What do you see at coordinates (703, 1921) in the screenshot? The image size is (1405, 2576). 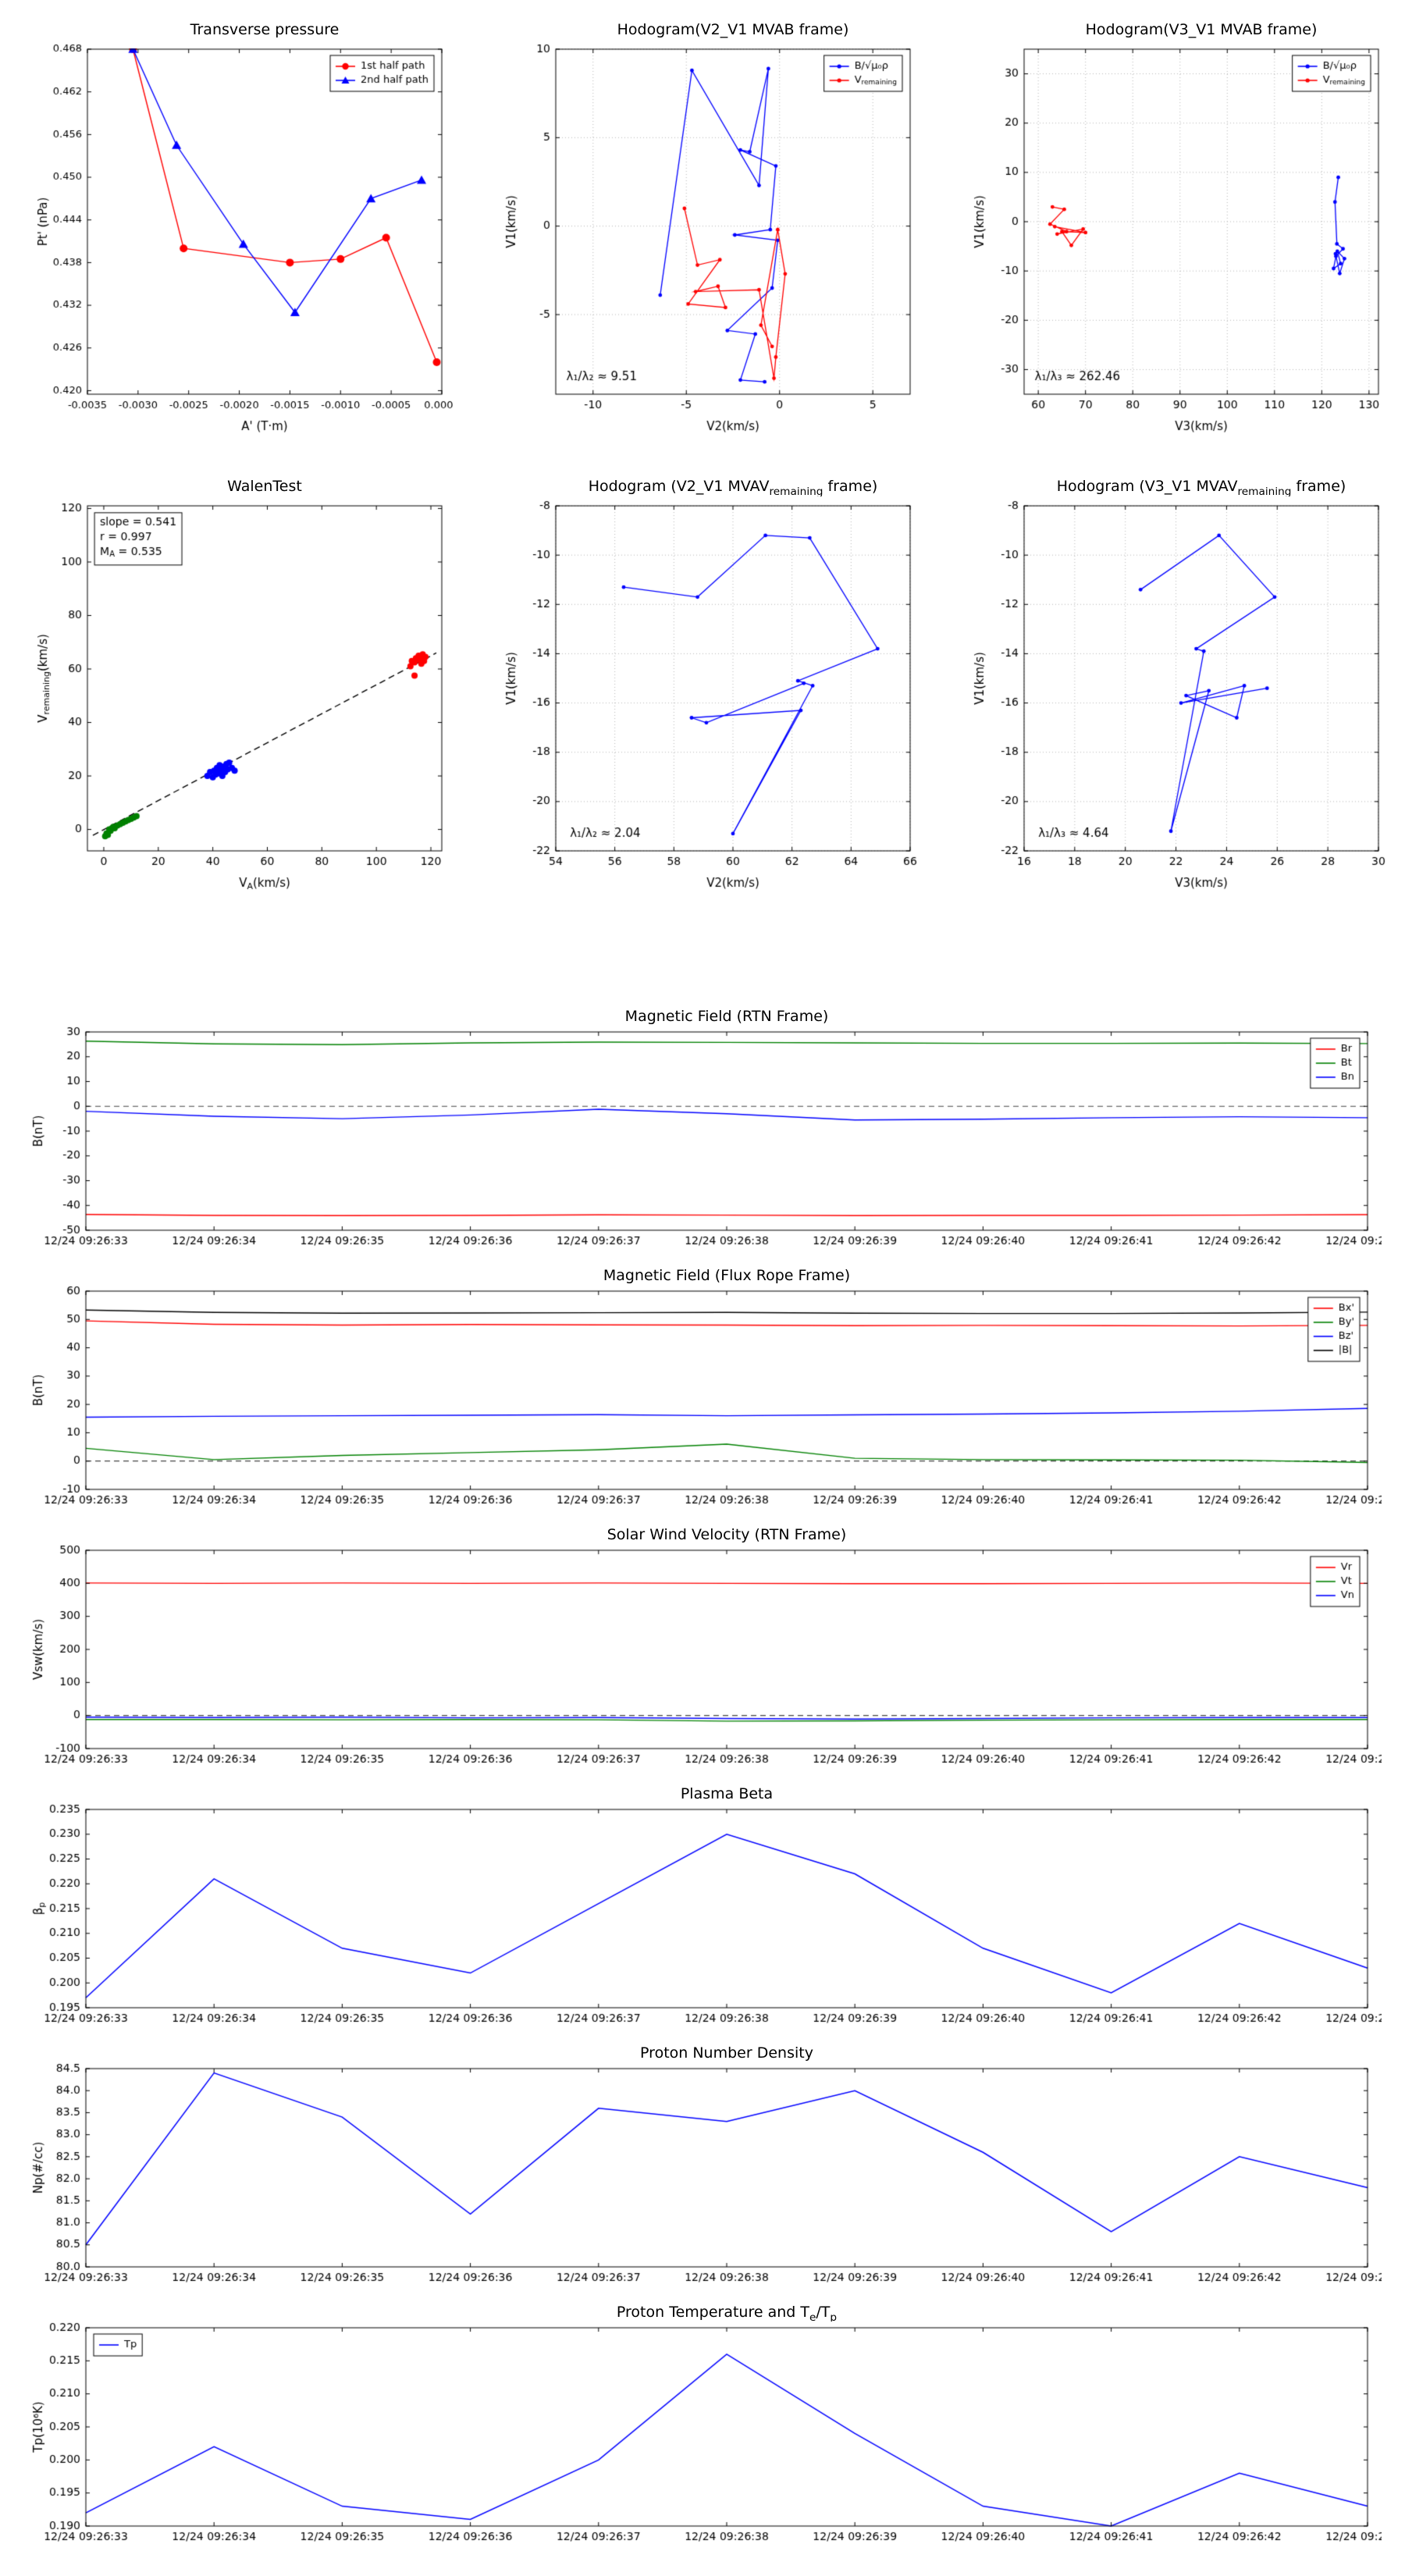 I see `plasma-beta-canvas` at bounding box center [703, 1921].